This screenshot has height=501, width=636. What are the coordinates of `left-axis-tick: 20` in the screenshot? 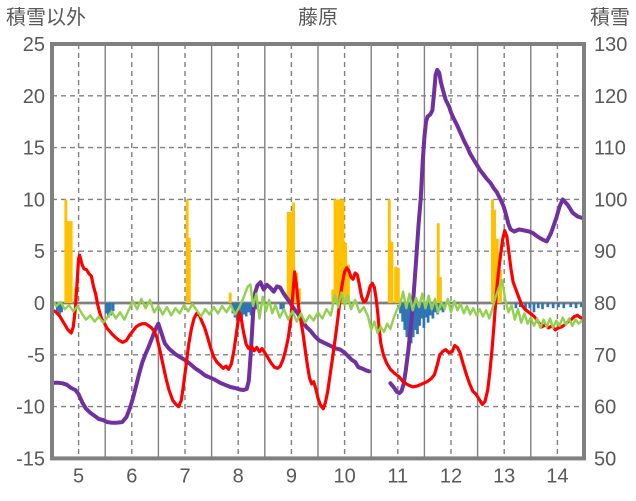 It's located at (34, 97).